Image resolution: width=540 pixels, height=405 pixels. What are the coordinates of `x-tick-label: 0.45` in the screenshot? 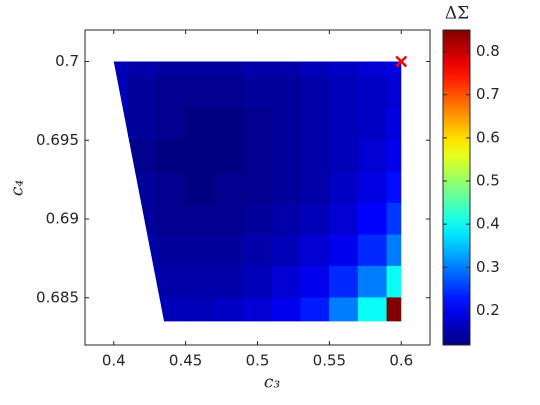 It's located at (185, 361).